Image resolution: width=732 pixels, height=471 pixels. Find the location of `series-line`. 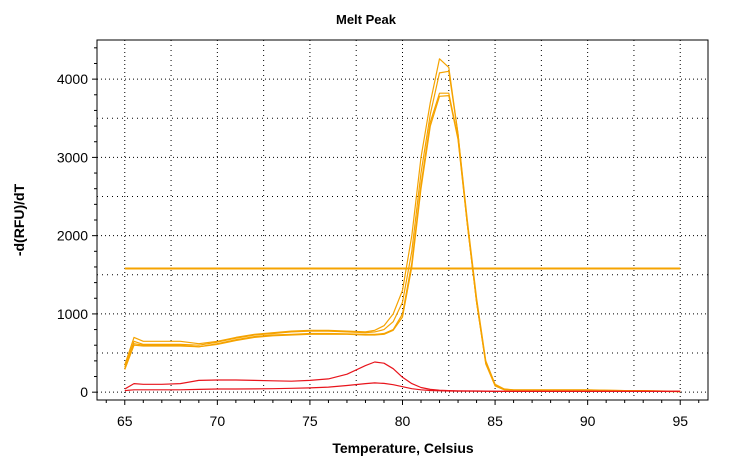

series-line is located at coordinates (402, 387).